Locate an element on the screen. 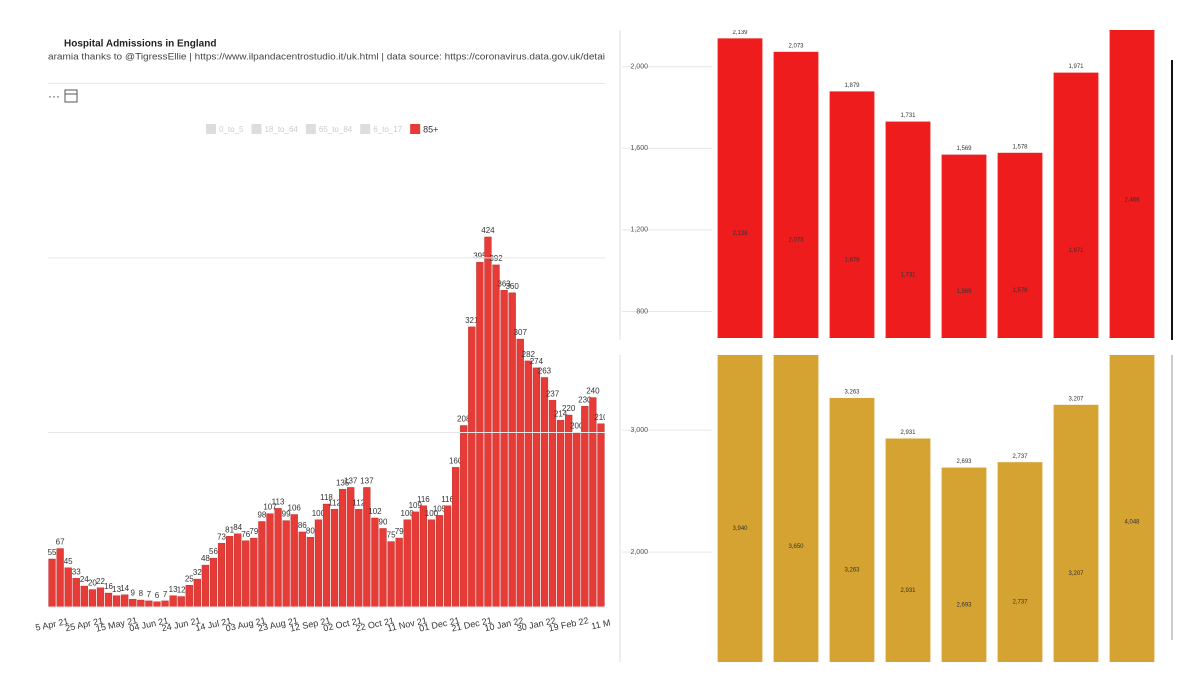 The image size is (1200, 696). value-label: 208 is located at coordinates (464, 419).